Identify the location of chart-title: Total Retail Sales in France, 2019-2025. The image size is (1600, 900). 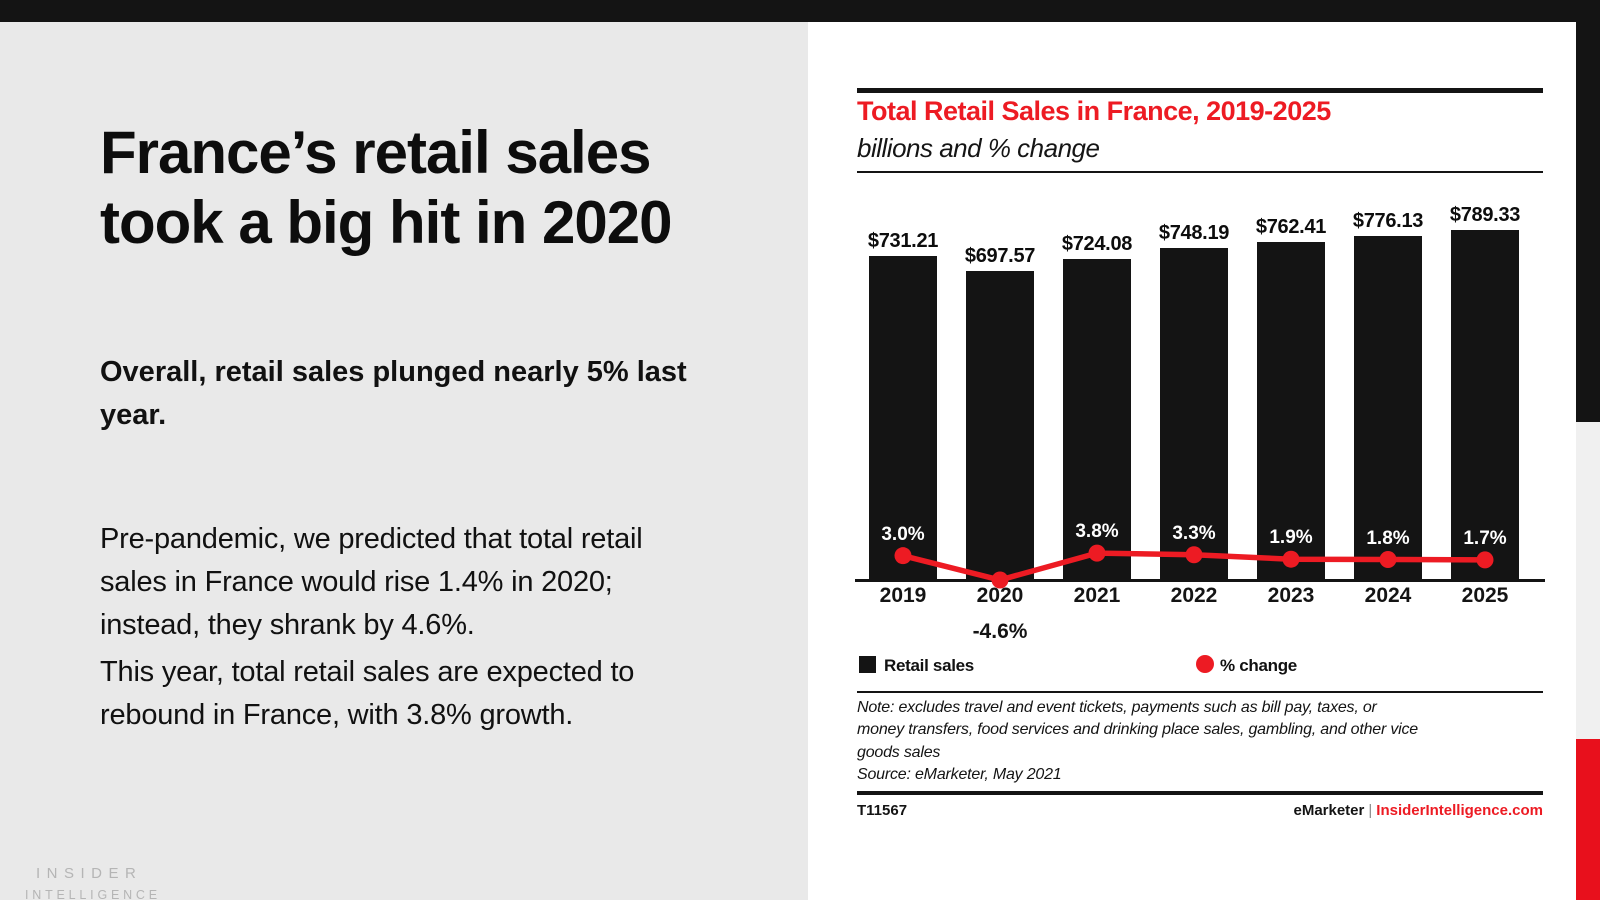
(1094, 111).